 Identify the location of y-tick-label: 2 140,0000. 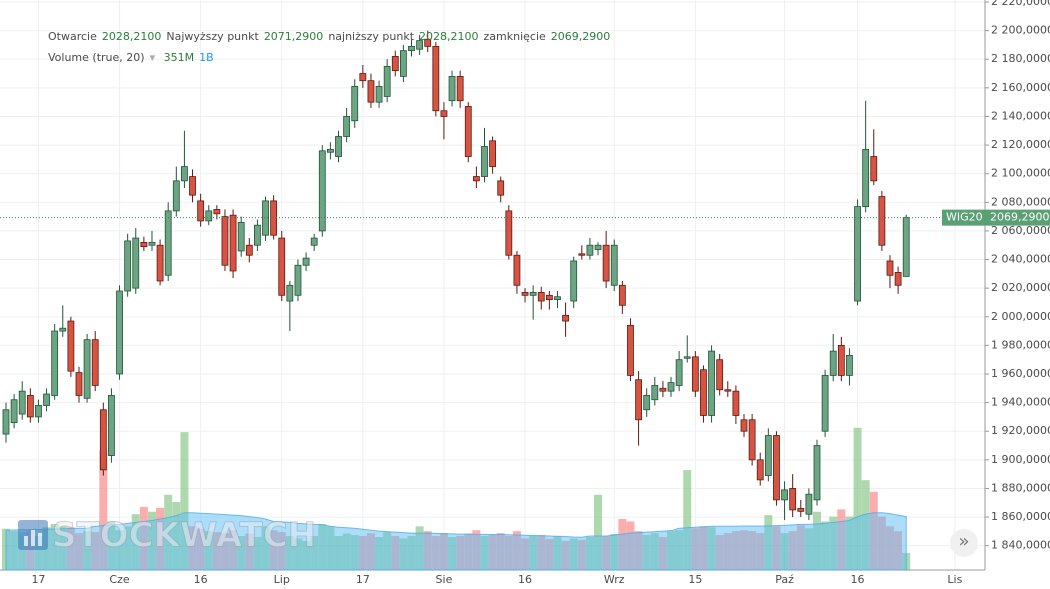
(1020, 115).